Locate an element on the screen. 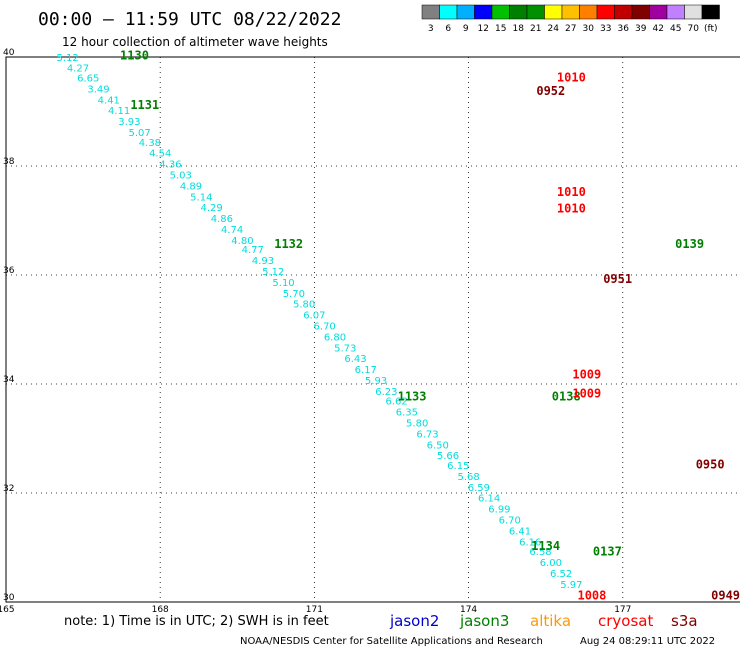 This screenshot has width=740, height=650. wave-height-value: 6.41 is located at coordinates (520, 531).